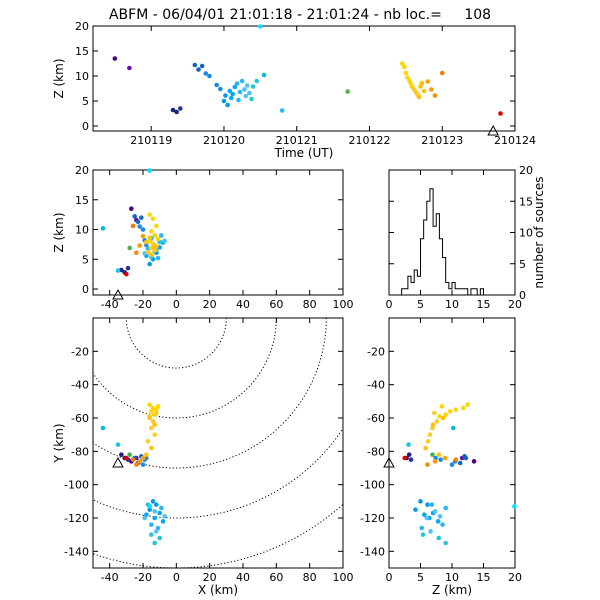  What do you see at coordinates (261, 15) in the screenshot?
I see `header-time-start: 21:01:18` at bounding box center [261, 15].